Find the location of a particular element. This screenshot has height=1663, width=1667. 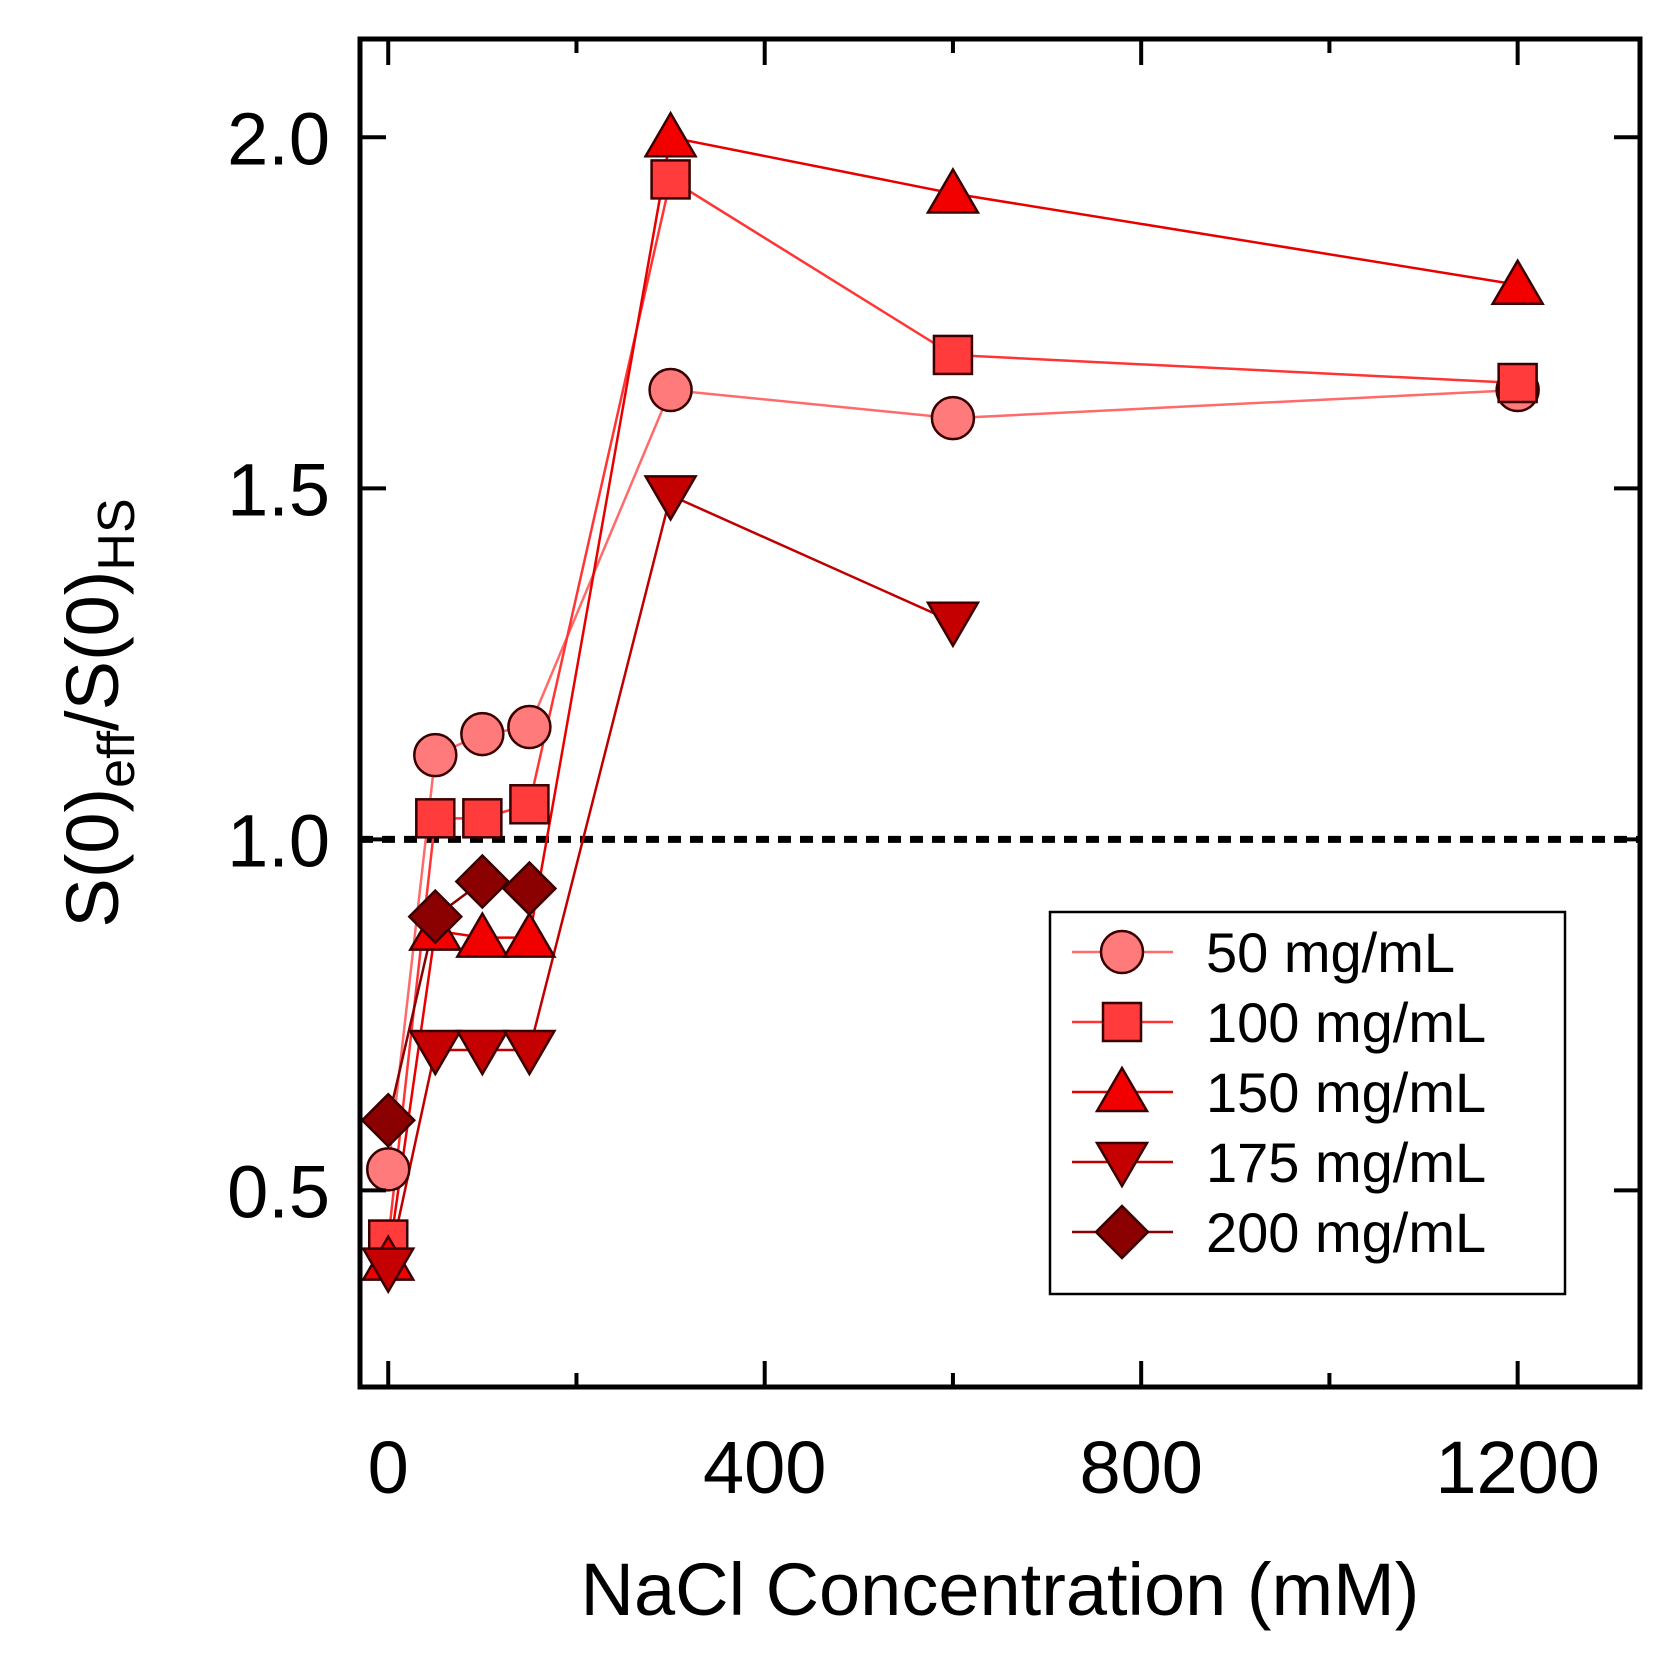

x-tick-label: 800 is located at coordinates (1140, 1467).